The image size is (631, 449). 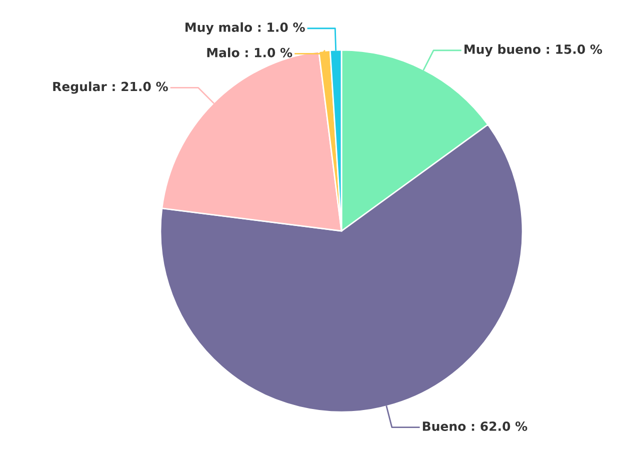 What do you see at coordinates (249, 53) in the screenshot?
I see `slice-label: Malo : 1.0 %` at bounding box center [249, 53].